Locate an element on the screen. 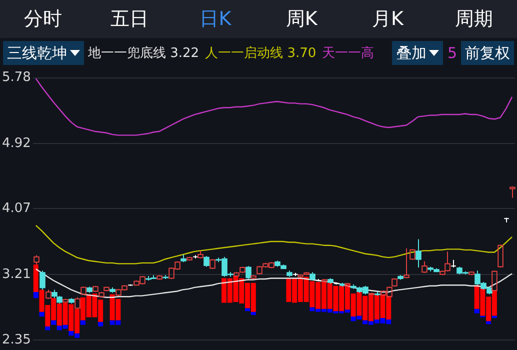 The width and height of the screenshot is (517, 350). text: 周期 is located at coordinates (473, 19).